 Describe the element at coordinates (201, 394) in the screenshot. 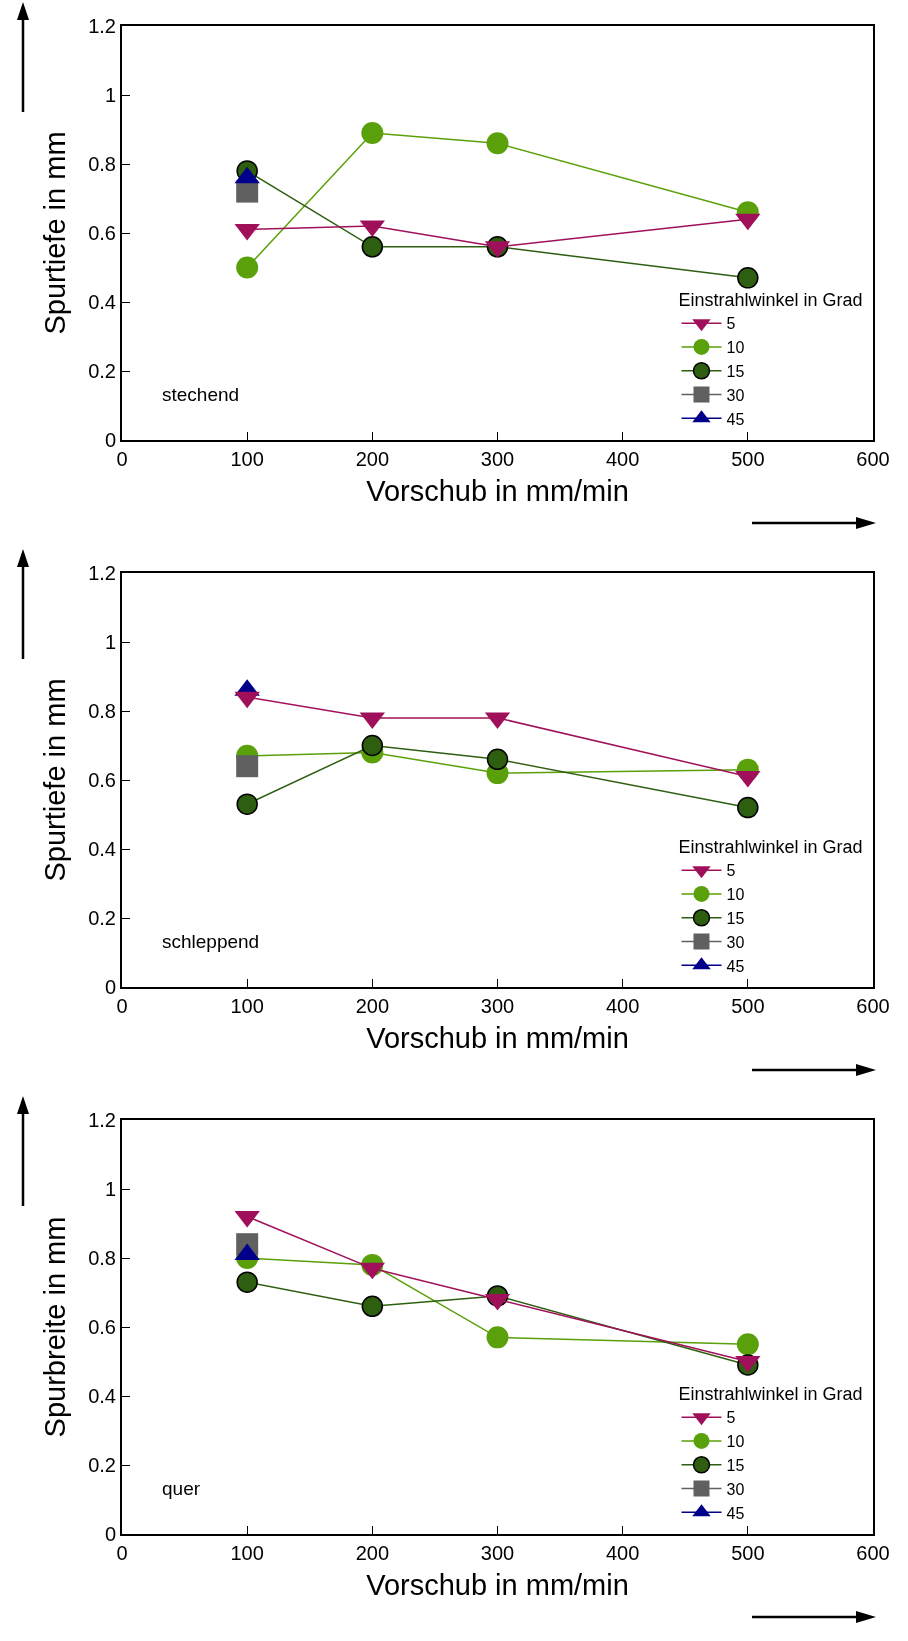

I see `annotation: stechend` at that location.